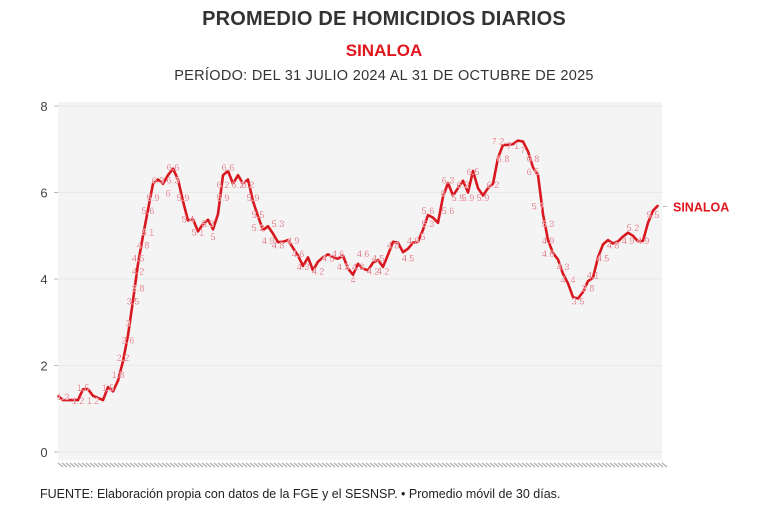 Image resolution: width=768 pixels, height=512 pixels. I want to click on data-label: 6.3, so click(158, 181).